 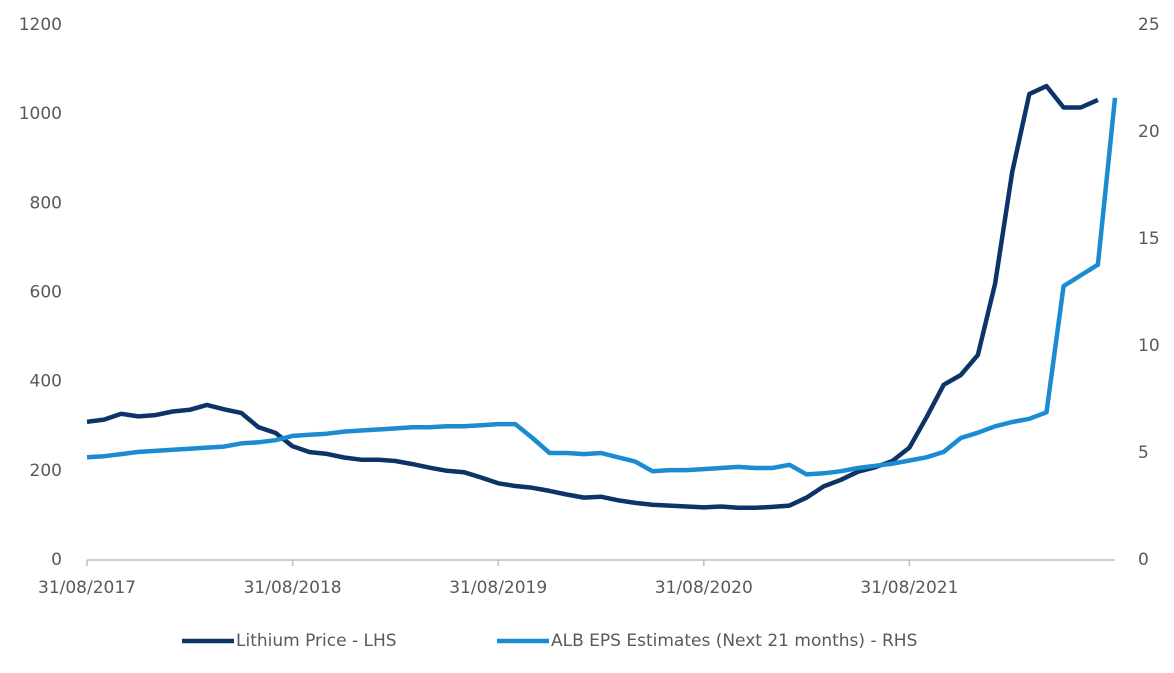 What do you see at coordinates (909, 588) in the screenshot?
I see `x-tick-label: 31/08/2021` at bounding box center [909, 588].